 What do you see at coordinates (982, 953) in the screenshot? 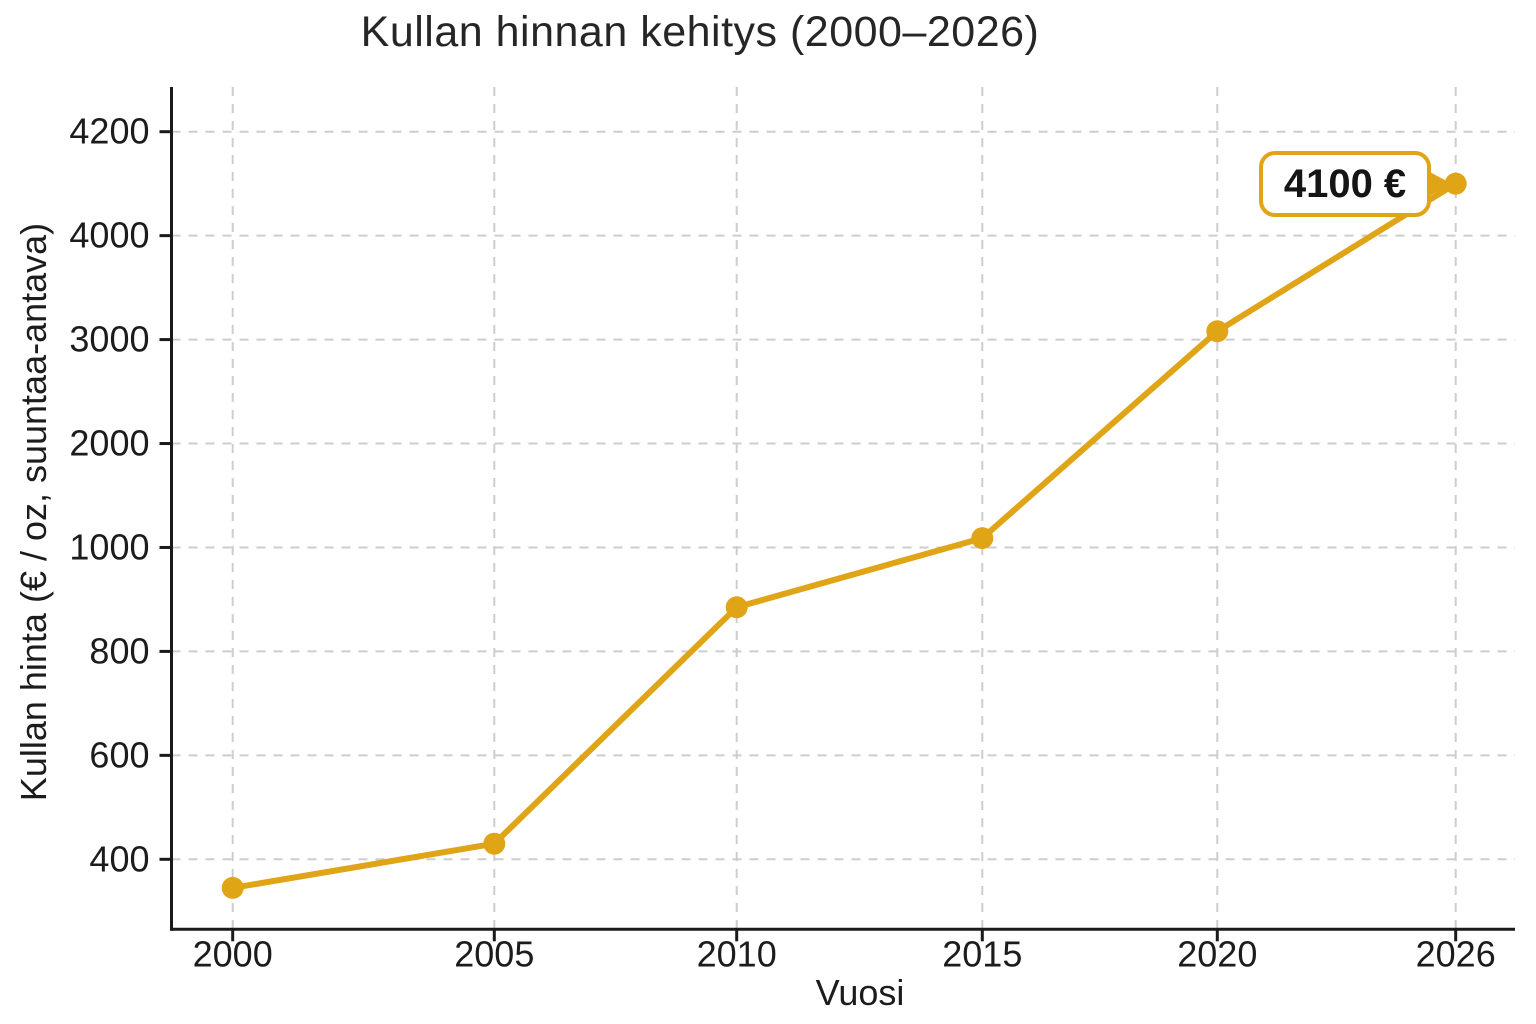
I see `x-tick-label: 2015` at bounding box center [982, 953].